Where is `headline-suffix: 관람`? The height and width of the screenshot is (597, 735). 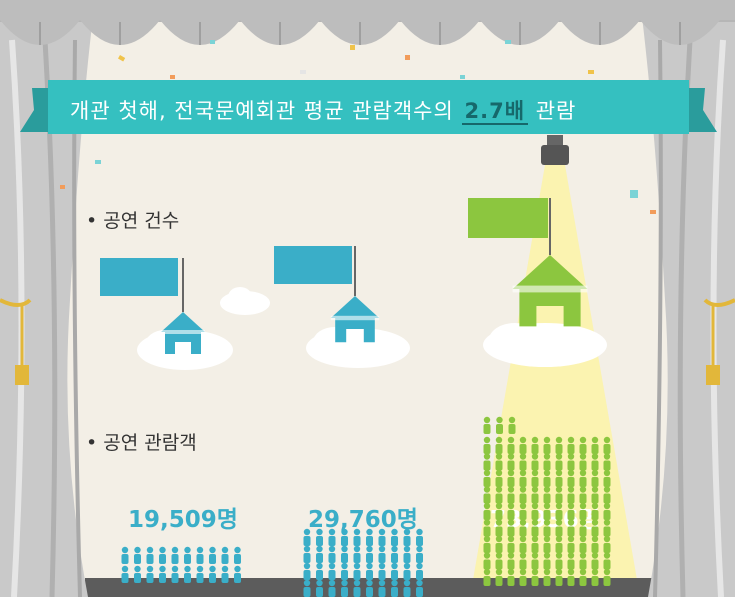
headline-suffix: 관람 is located at coordinates (556, 111).